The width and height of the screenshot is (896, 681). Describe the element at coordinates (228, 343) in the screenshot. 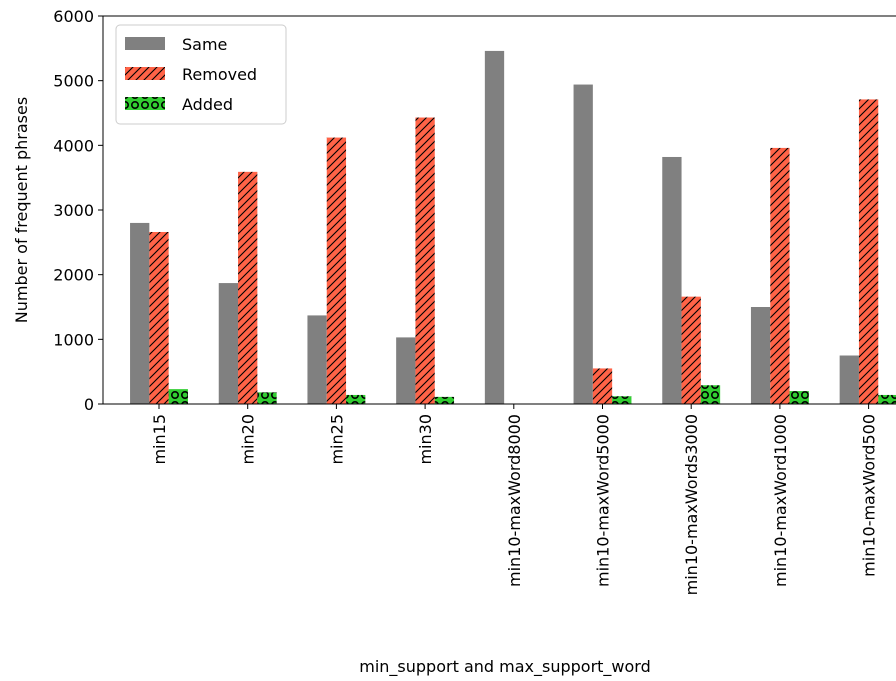

I see `bar-same-min20` at that location.